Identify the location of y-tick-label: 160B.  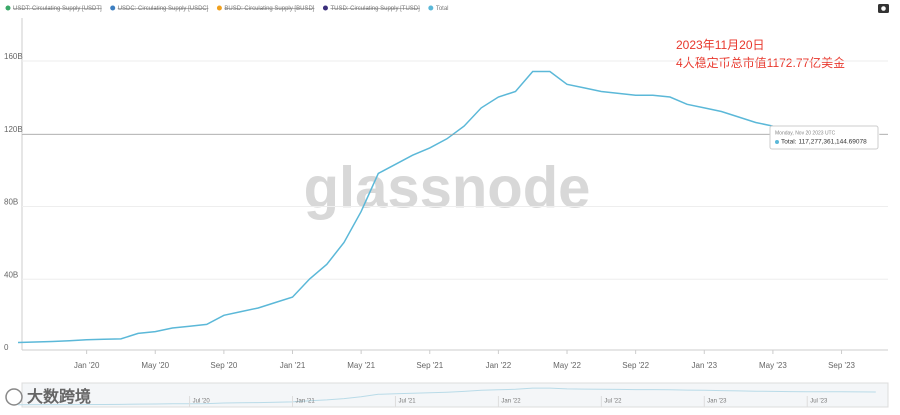
(13, 56).